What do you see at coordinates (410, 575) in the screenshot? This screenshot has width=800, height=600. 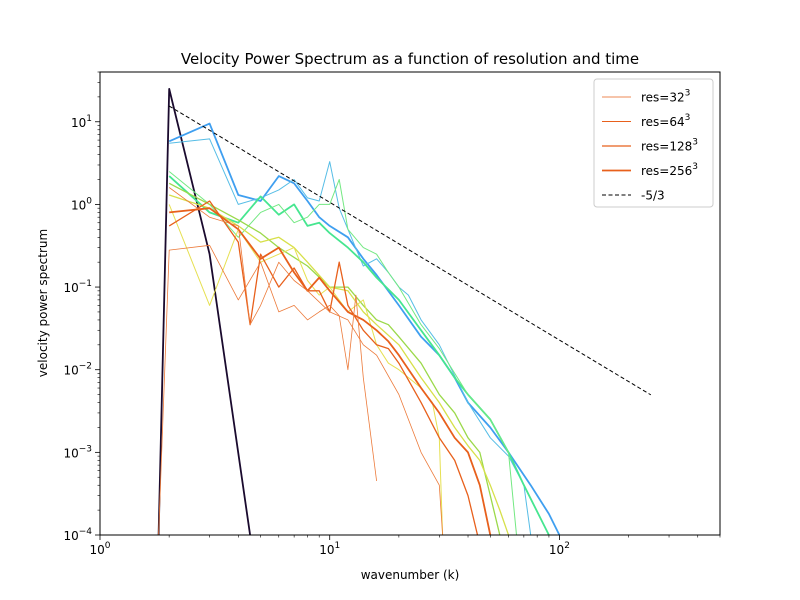 I see `x-axis-label: wavenumber (k)` at bounding box center [410, 575].